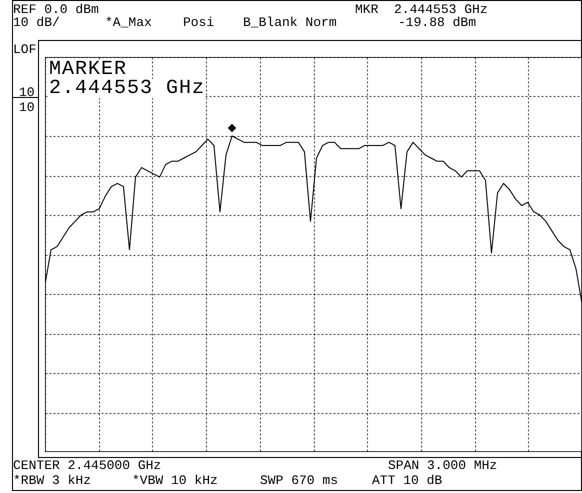 This screenshot has height=493, width=582. What do you see at coordinates (24, 49) in the screenshot?
I see `text: LOF` at bounding box center [24, 49].